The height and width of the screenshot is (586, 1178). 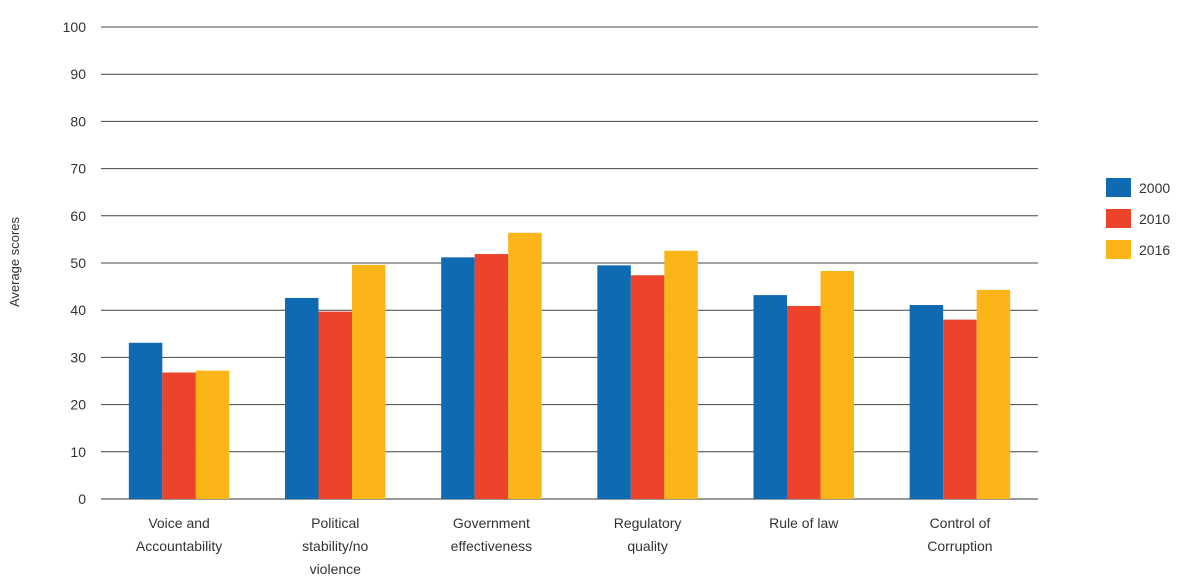 I want to click on legend-swatch-2000, so click(x=1118, y=187).